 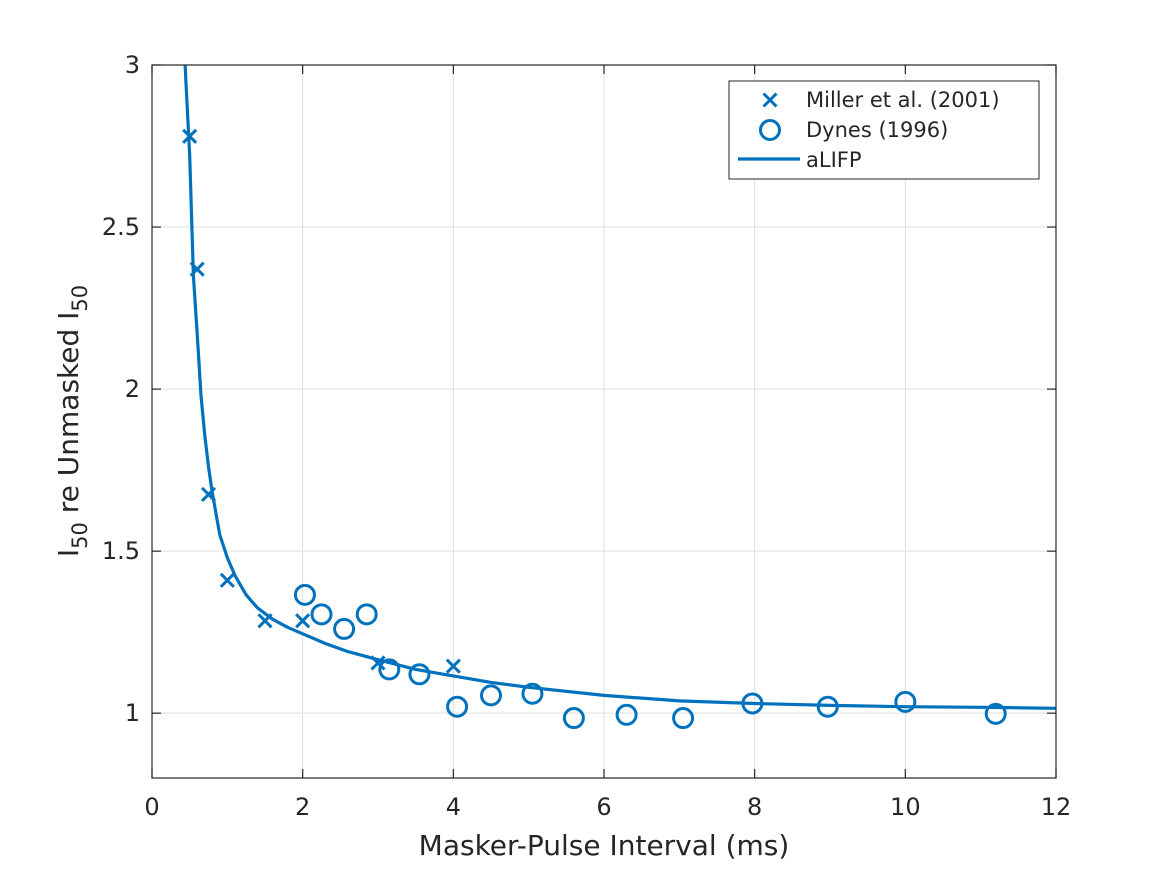 I want to click on legend-symbol-miller-stroke-b, so click(x=770, y=100).